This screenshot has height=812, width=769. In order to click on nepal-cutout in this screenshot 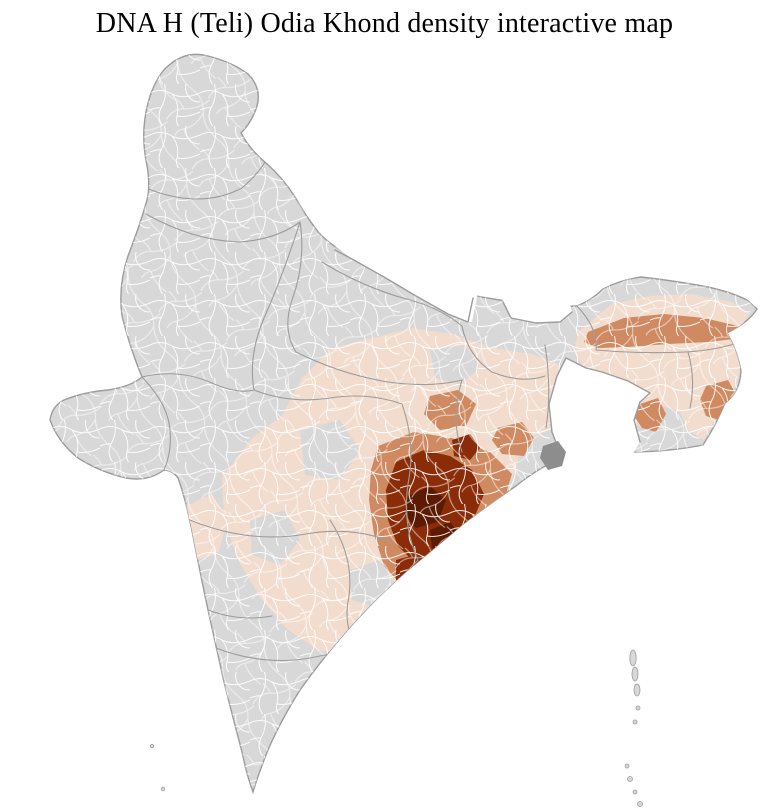, I will do `click(404, 280)`.